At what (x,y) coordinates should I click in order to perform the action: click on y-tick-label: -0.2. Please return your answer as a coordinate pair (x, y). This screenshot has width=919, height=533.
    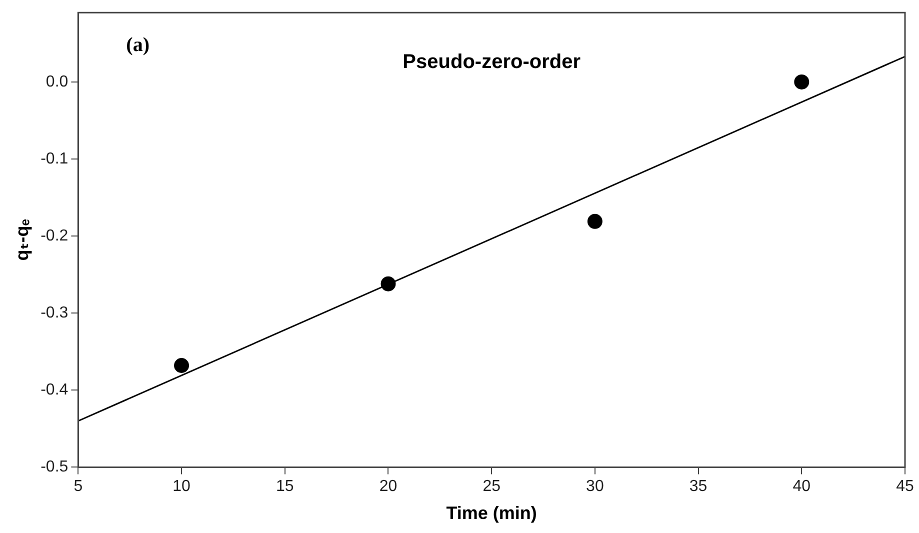
    Looking at the image, I should click on (54, 235).